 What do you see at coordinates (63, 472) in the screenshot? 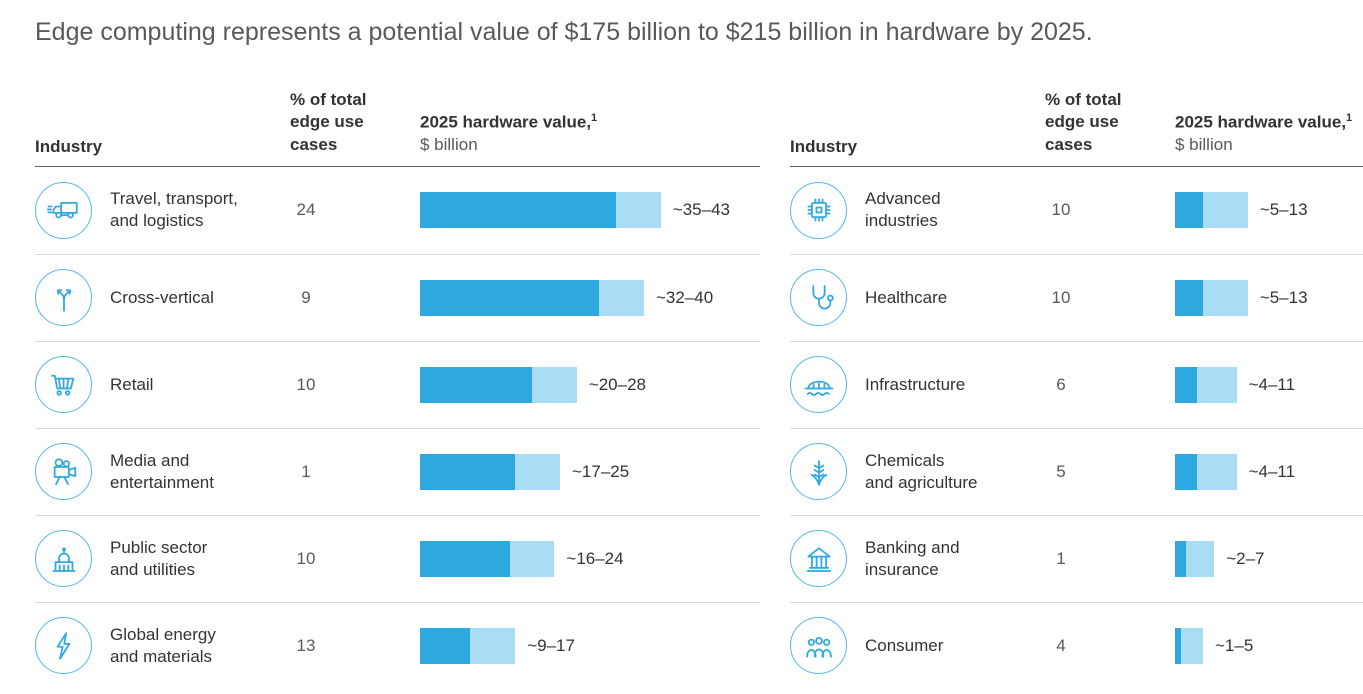
I see `movie-camera-icon` at bounding box center [63, 472].